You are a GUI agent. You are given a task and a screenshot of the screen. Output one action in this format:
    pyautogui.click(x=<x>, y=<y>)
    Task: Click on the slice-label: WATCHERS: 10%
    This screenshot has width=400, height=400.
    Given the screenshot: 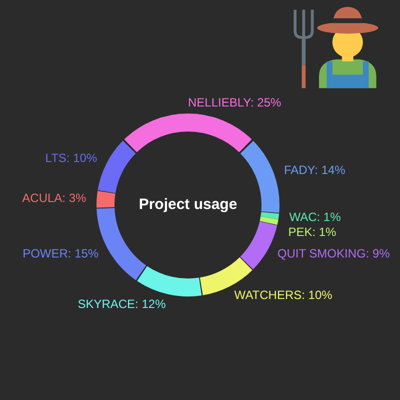 What is the action you would take?
    pyautogui.click(x=283, y=295)
    